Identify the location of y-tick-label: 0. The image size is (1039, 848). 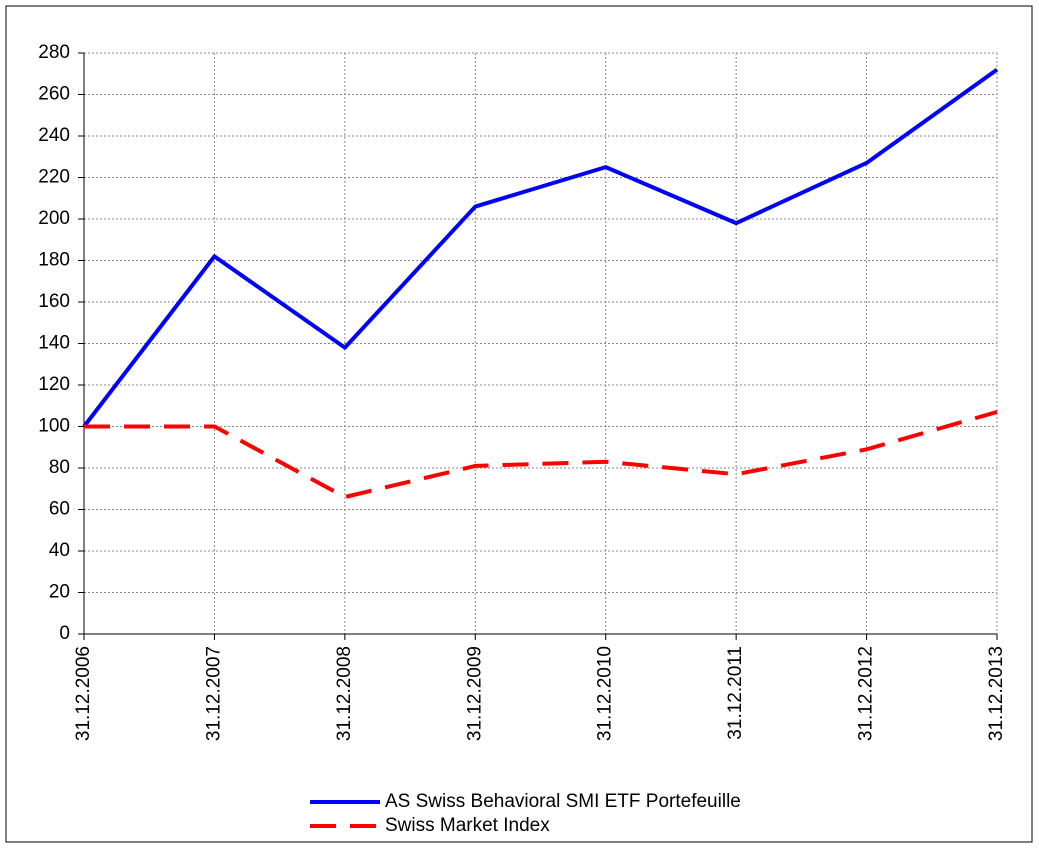
(64, 633).